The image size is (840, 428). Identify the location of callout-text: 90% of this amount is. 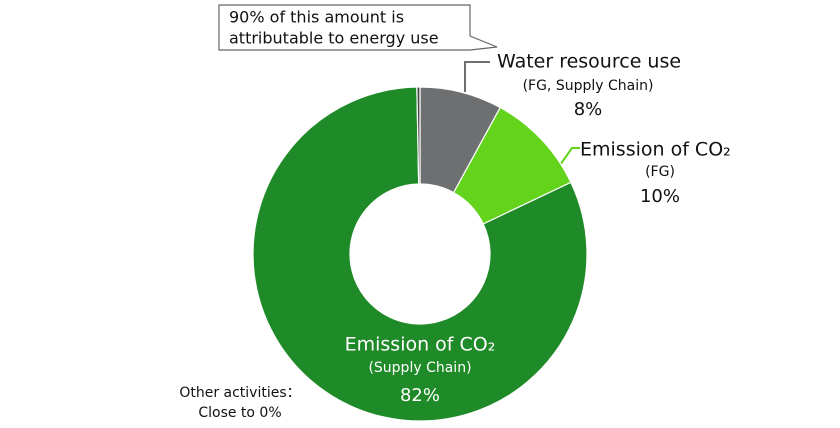
(316, 17).